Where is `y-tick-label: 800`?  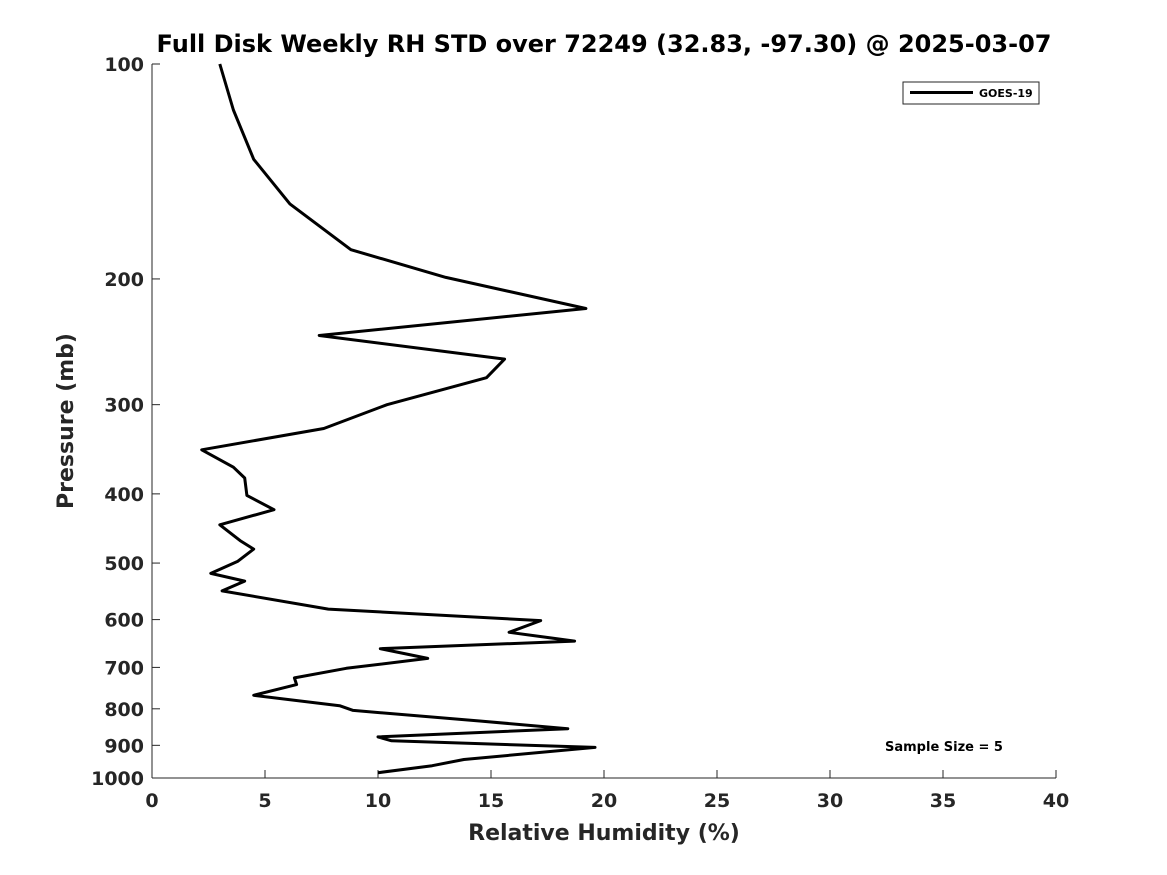 y-tick-label: 800 is located at coordinates (124, 710).